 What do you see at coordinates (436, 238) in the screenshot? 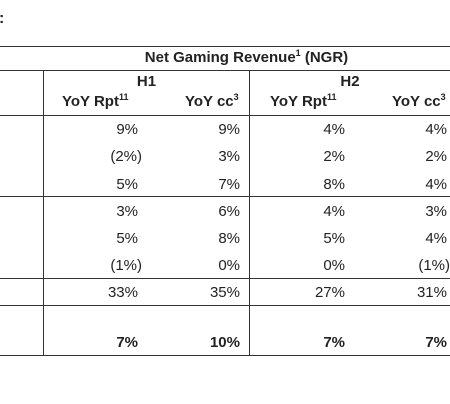
I see `cell-r4-h2-cc: 4%` at bounding box center [436, 238].